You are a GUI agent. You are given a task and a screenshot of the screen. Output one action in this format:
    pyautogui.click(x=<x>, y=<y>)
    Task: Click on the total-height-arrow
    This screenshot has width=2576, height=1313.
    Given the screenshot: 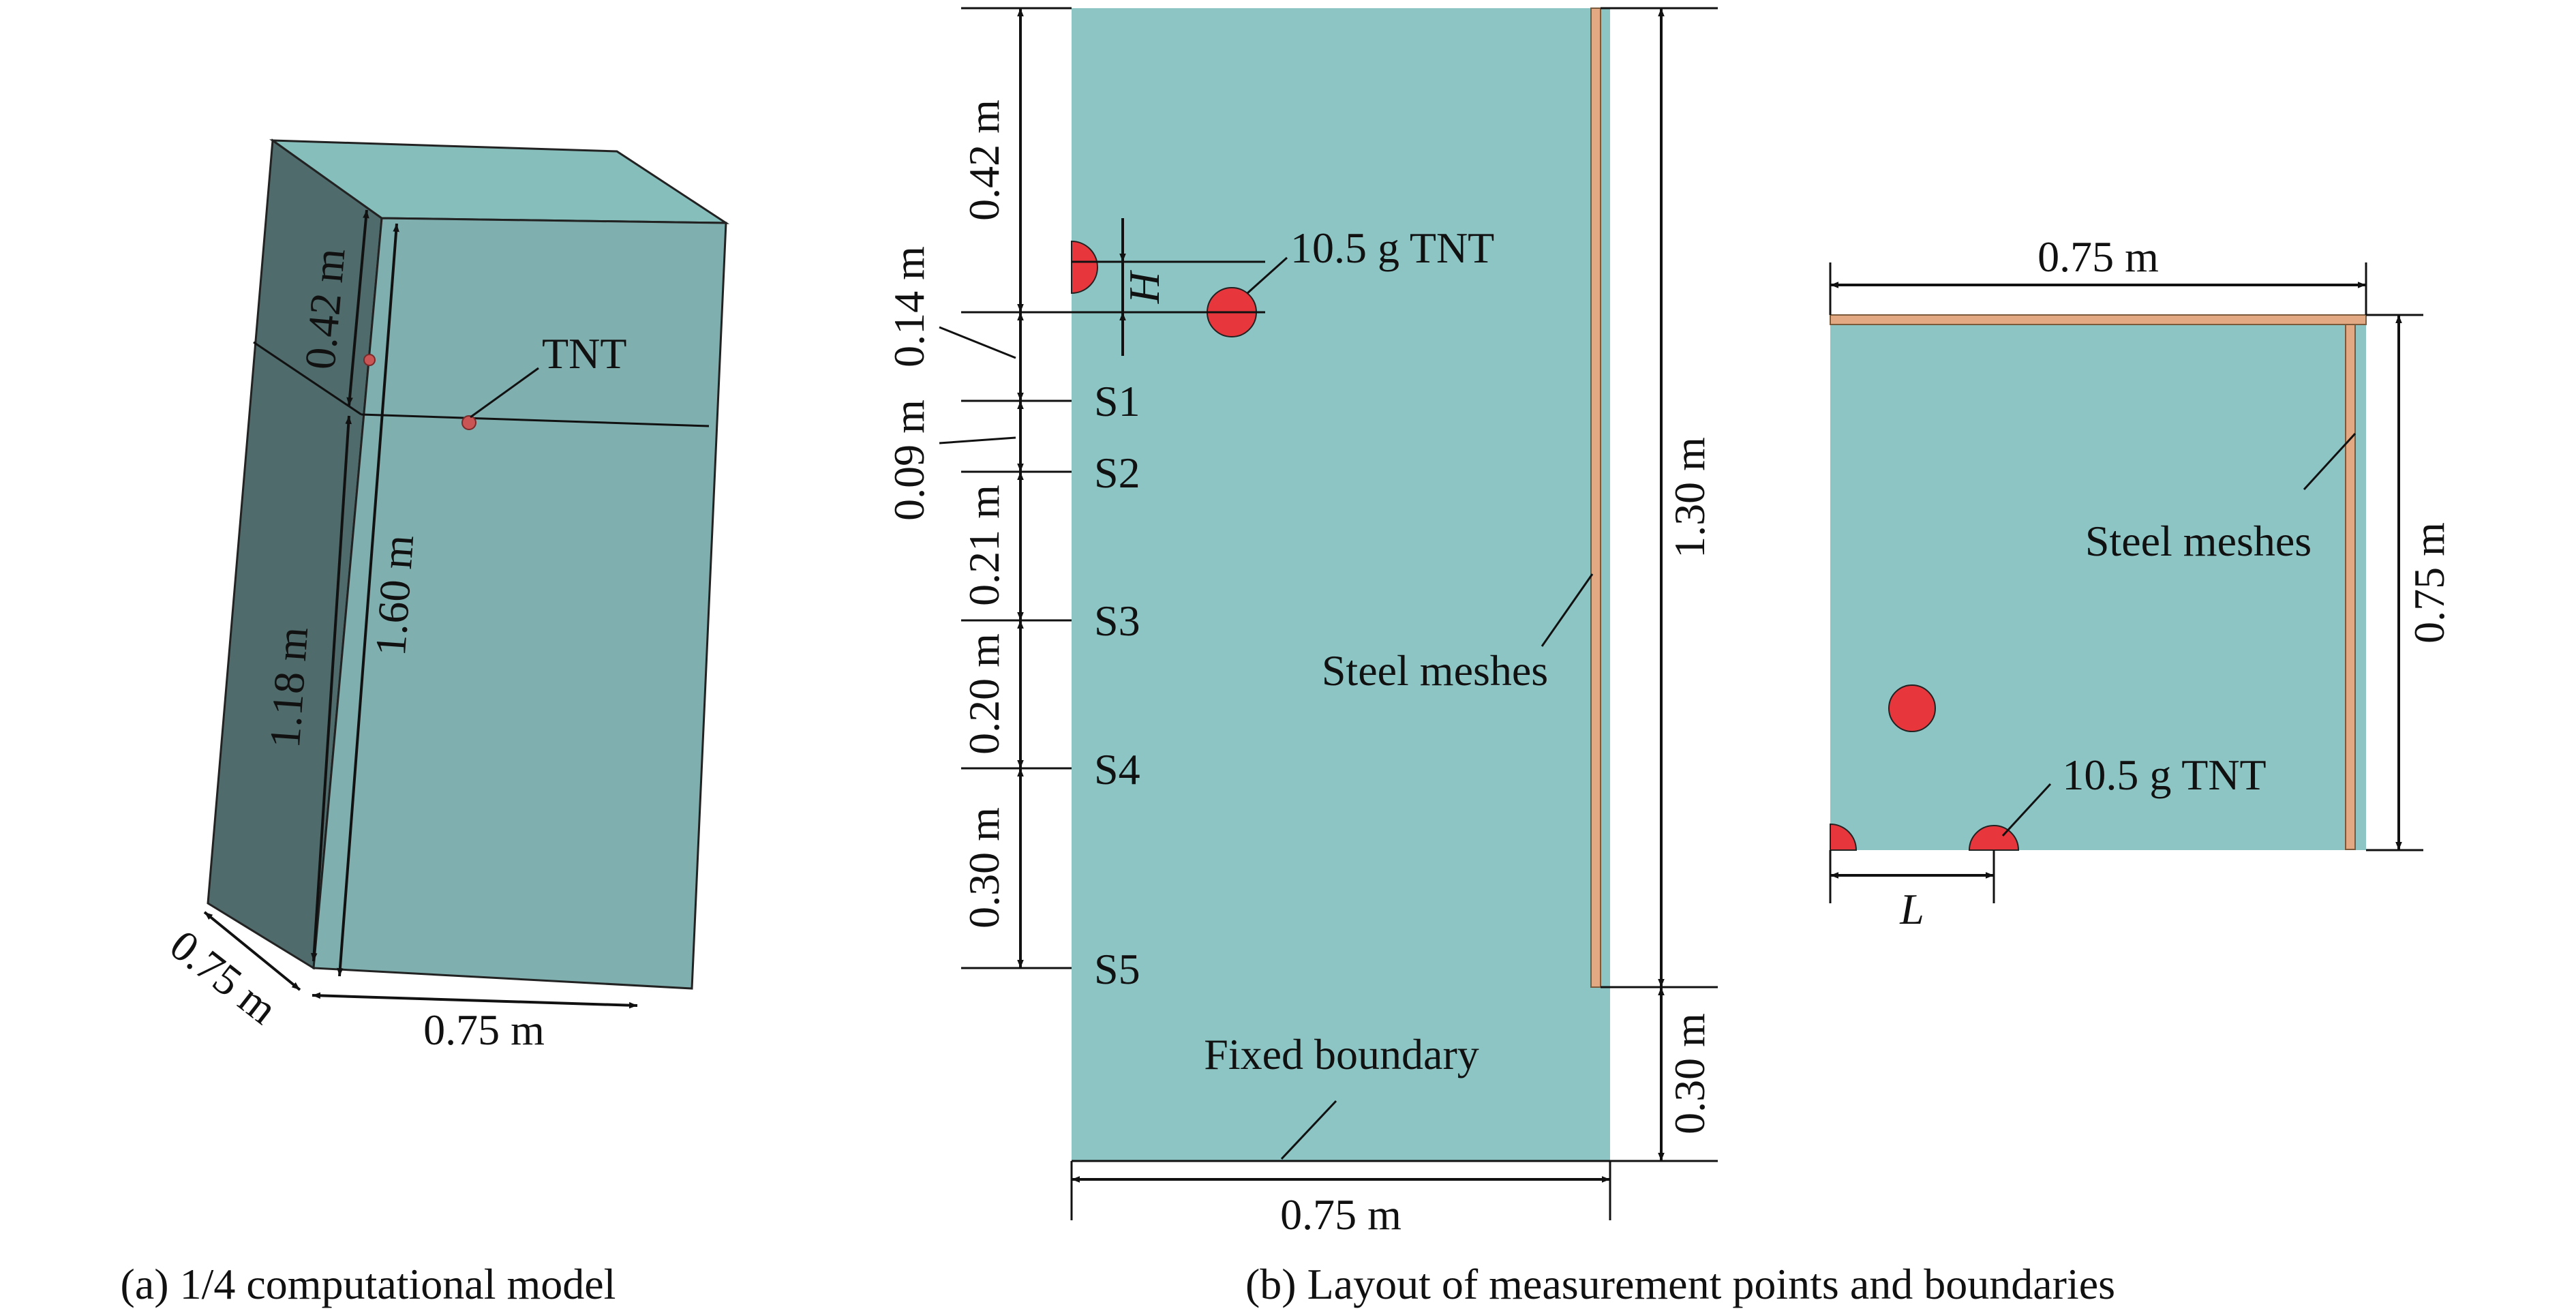 What is the action you would take?
    pyautogui.click(x=368, y=600)
    